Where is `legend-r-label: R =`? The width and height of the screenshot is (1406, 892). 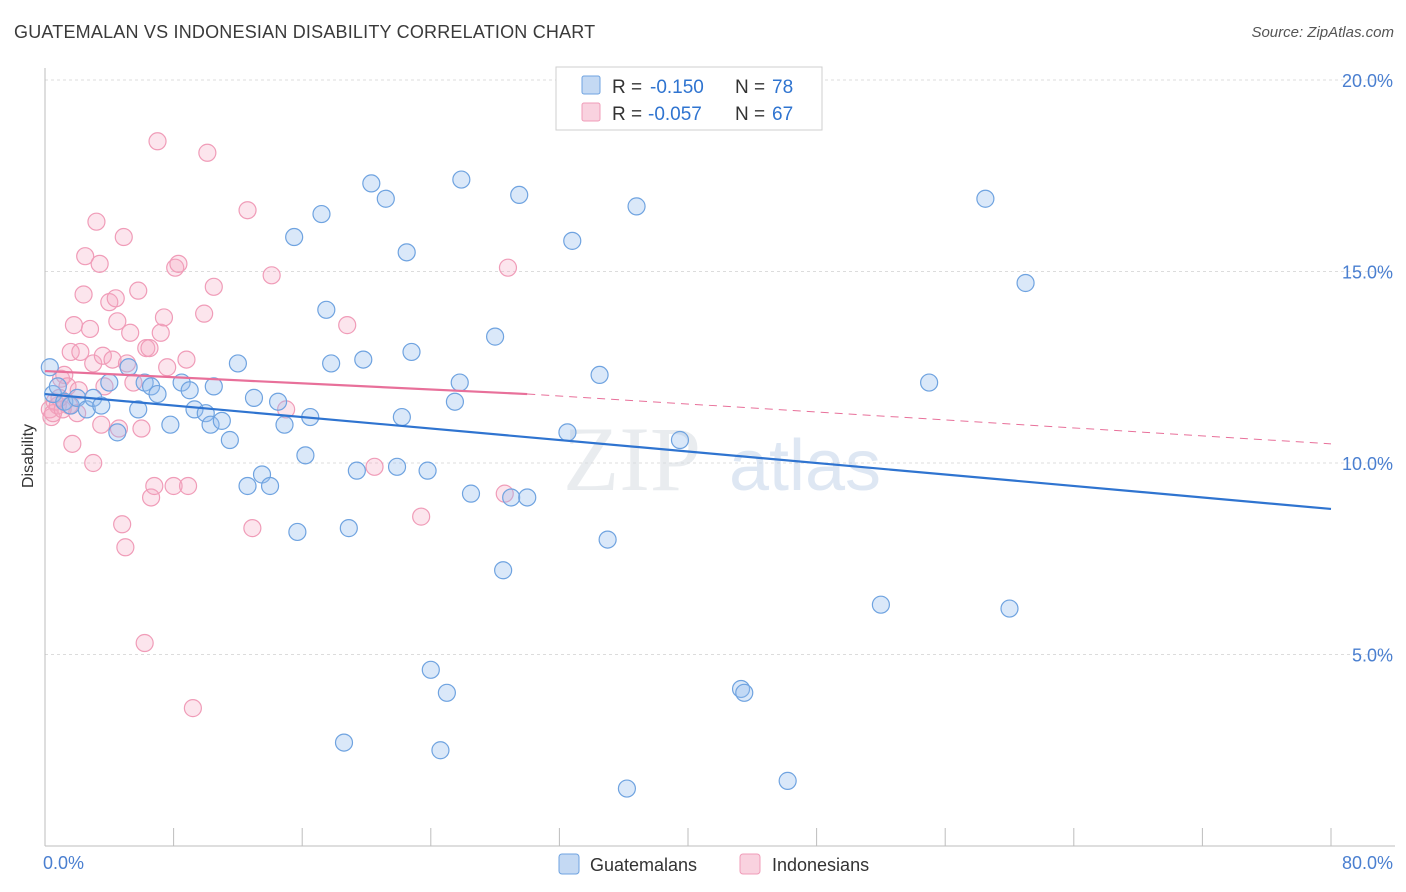 legend-r-label: R = is located at coordinates (627, 87).